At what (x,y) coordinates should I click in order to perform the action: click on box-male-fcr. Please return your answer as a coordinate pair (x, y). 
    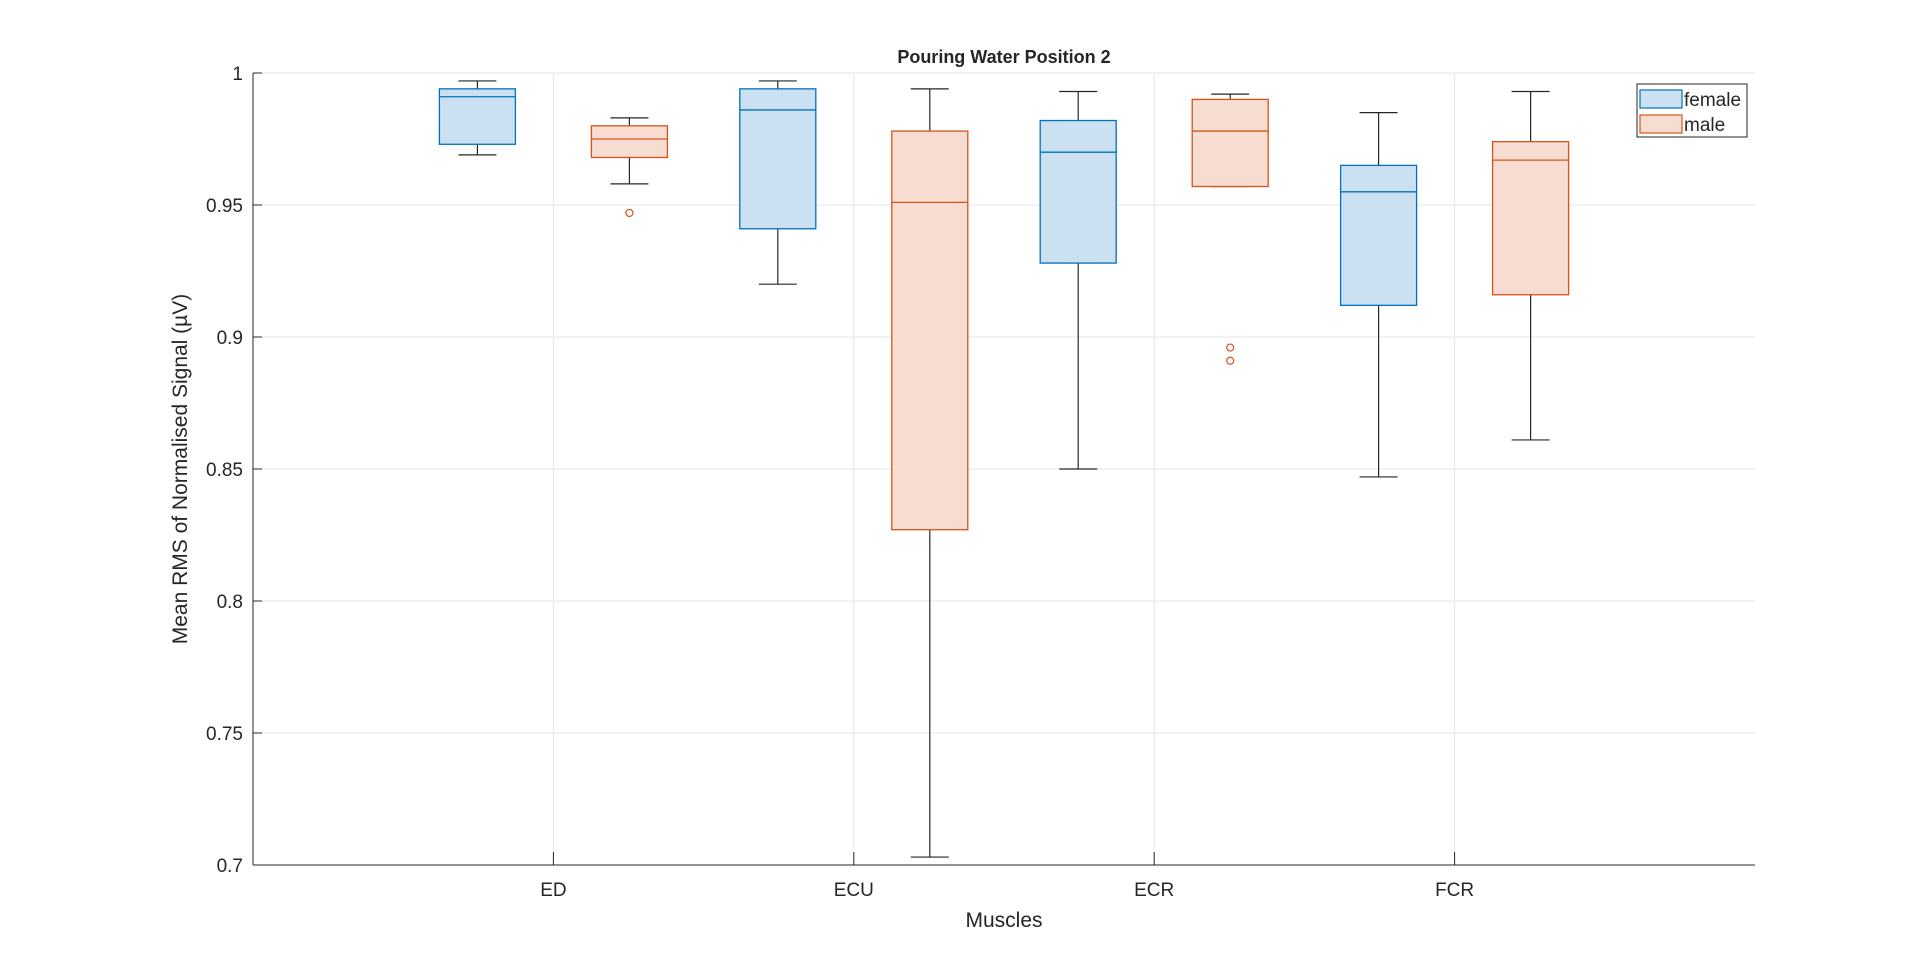
    Looking at the image, I should click on (1530, 265).